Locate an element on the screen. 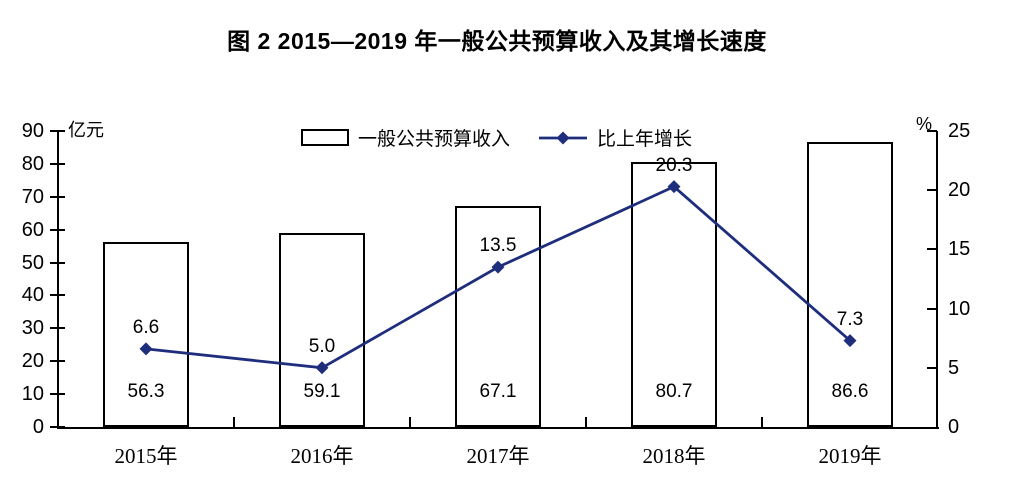 The width and height of the screenshot is (1029, 496). right-axis-tick-label: 10 is located at coordinates (959, 308).